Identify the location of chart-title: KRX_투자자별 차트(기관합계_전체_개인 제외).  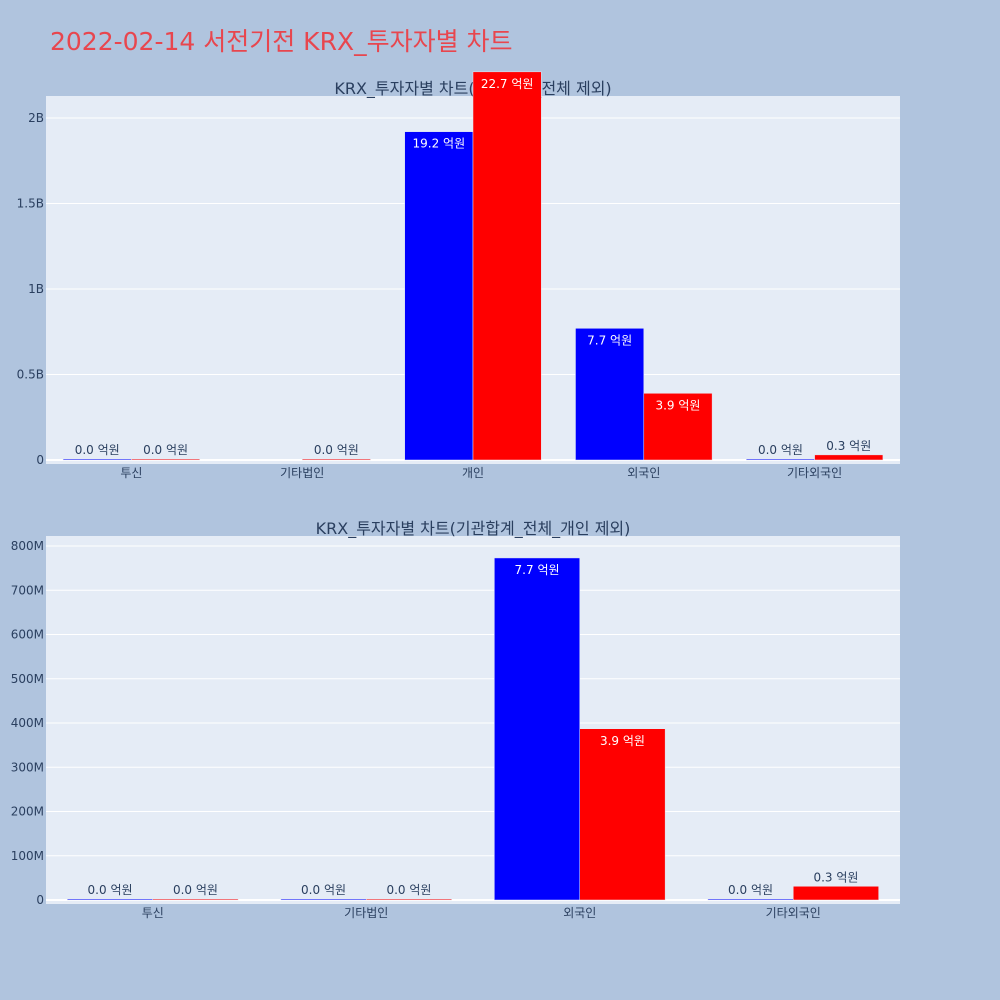
(473, 529).